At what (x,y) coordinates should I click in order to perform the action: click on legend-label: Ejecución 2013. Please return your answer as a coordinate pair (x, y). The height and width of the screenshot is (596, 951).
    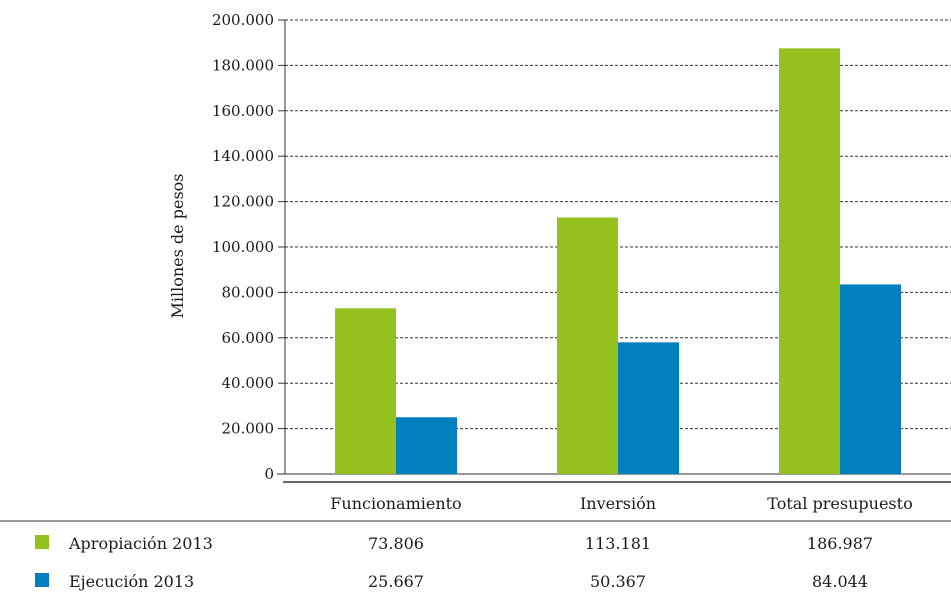
    Looking at the image, I should click on (131, 581).